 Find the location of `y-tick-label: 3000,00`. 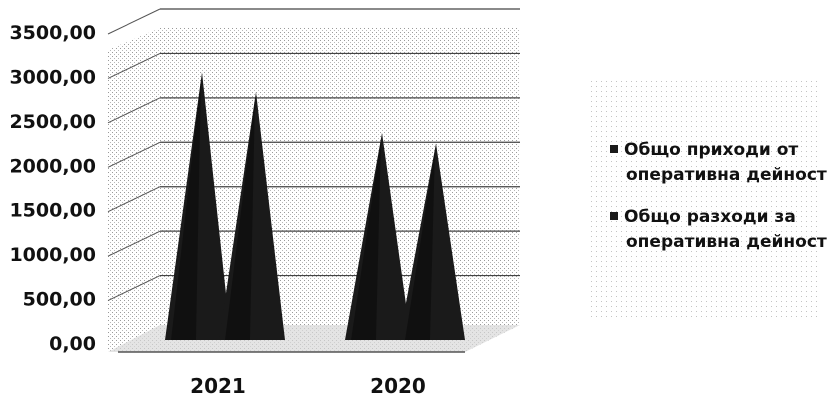

y-tick-label: 3000,00 is located at coordinates (52, 77).